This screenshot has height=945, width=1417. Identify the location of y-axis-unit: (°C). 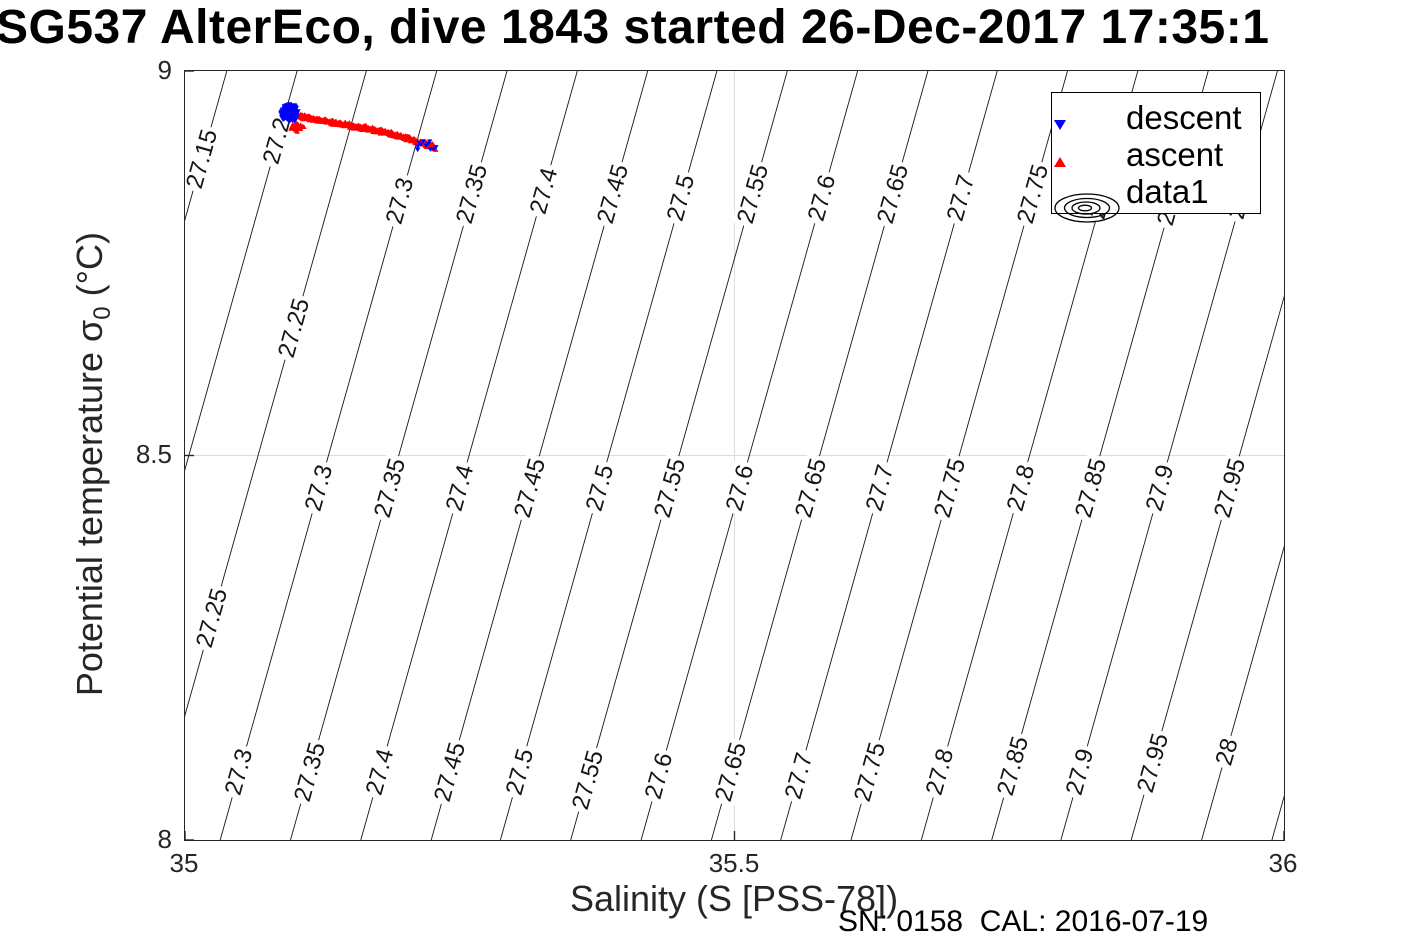
(89, 269).